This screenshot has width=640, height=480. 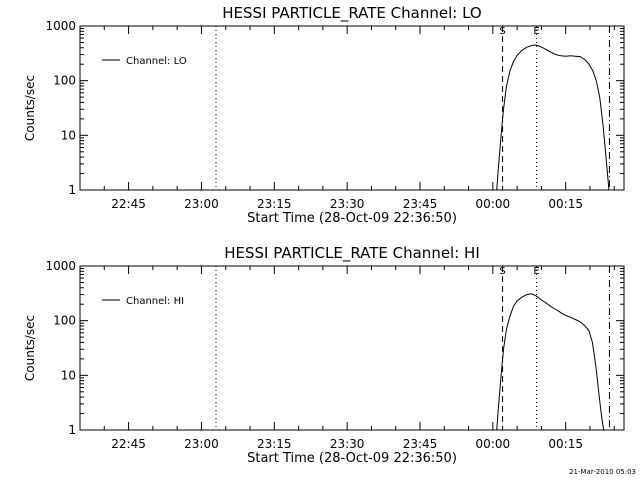 What do you see at coordinates (156, 61) in the screenshot?
I see `legend-label: Channel: LO` at bounding box center [156, 61].